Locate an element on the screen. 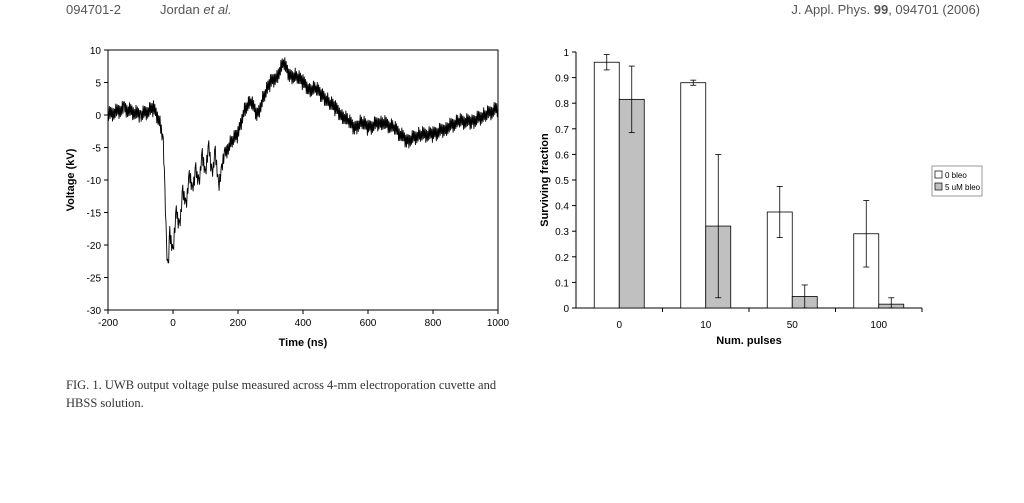  journal-volume: 99 is located at coordinates (881, 9).